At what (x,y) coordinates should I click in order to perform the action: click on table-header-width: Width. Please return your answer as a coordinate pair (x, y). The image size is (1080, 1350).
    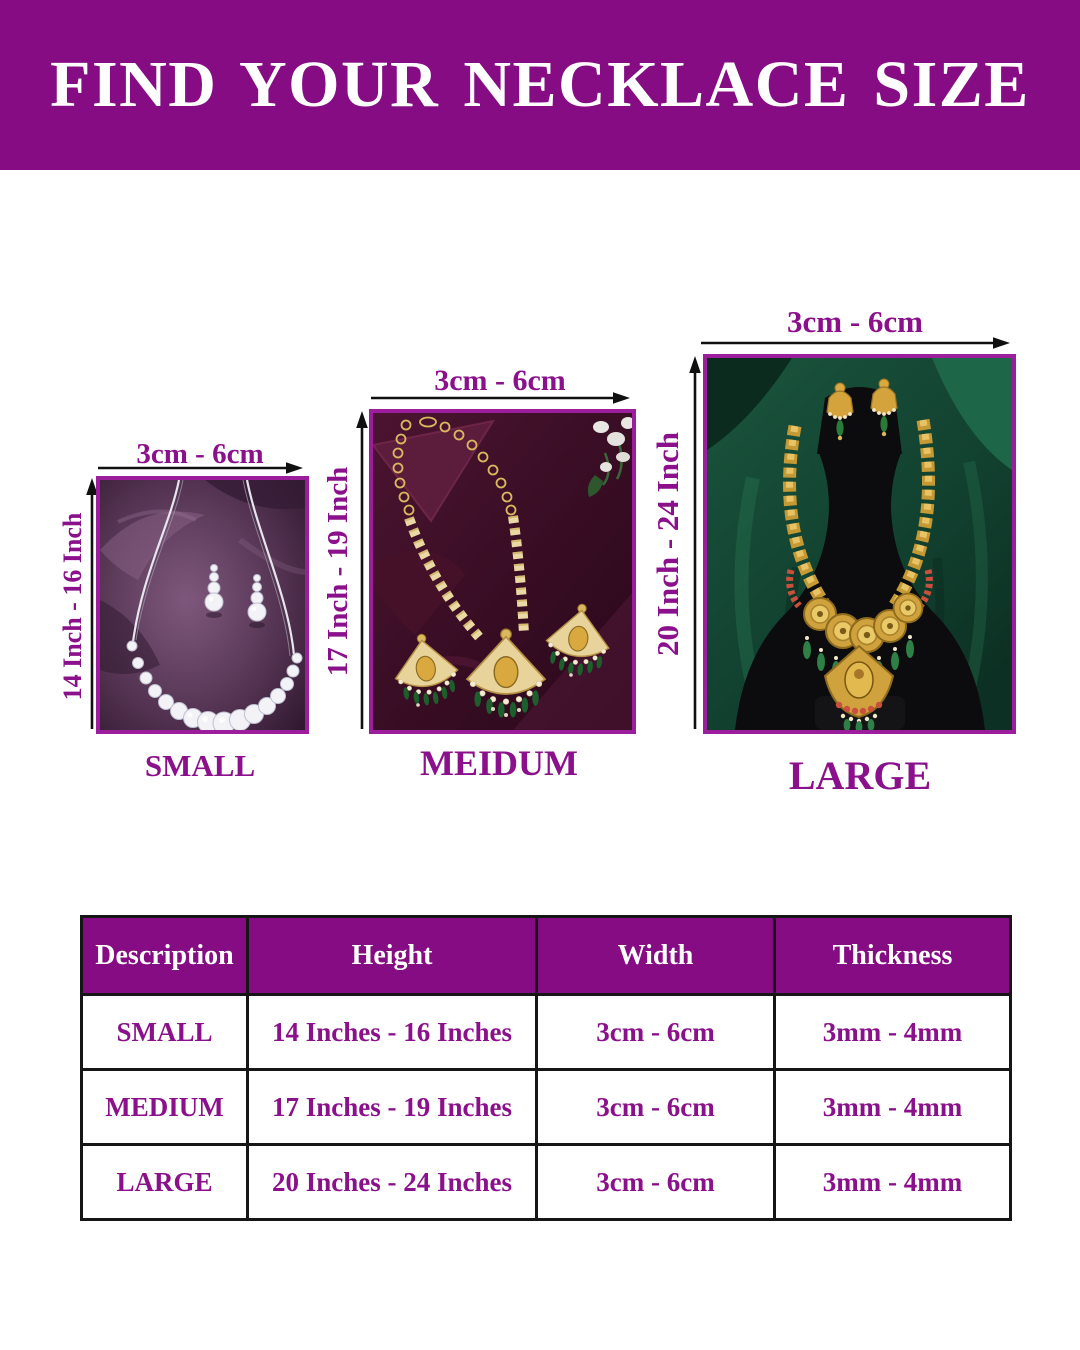
    Looking at the image, I should click on (654, 955).